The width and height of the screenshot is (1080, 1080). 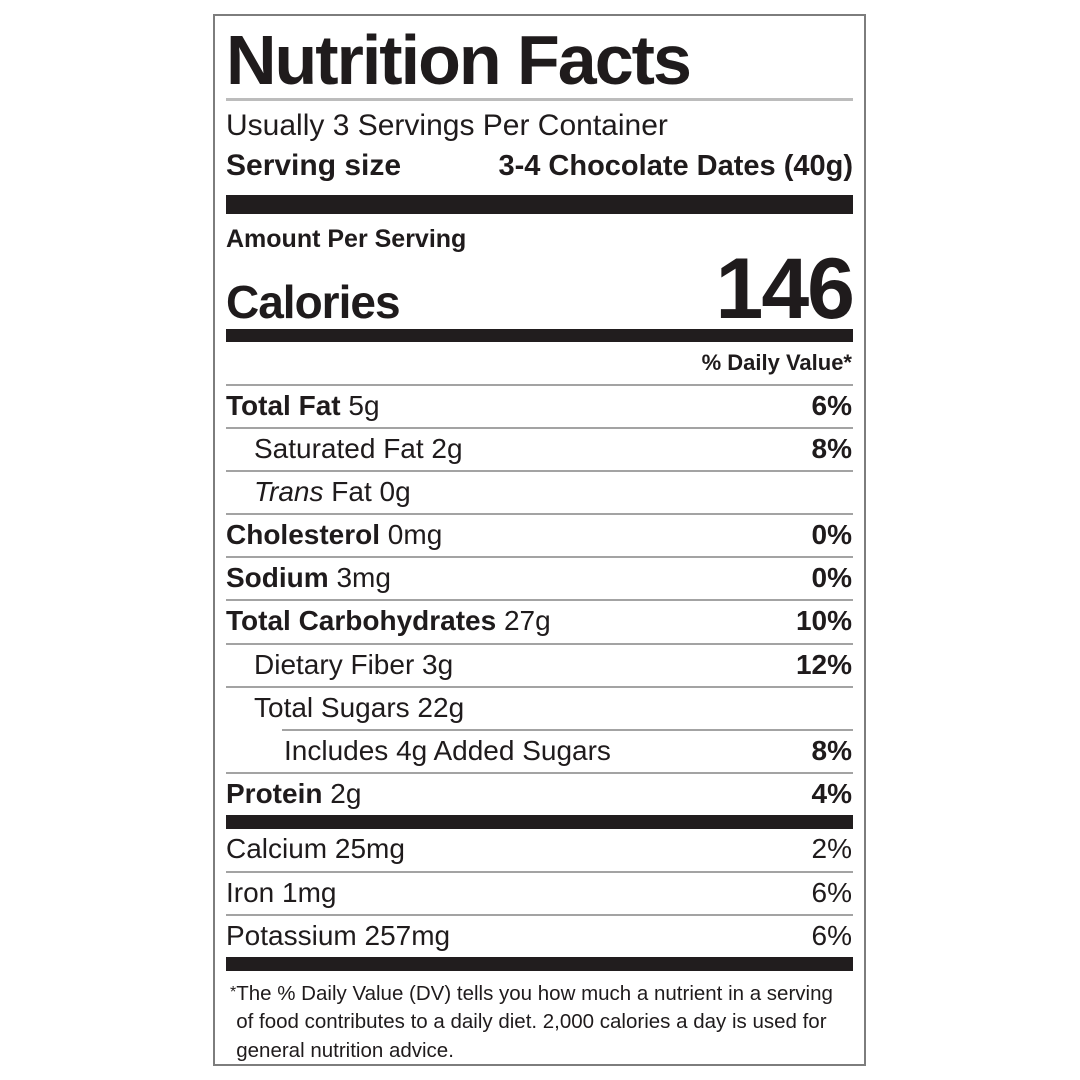 I want to click on nutrient-row-name: Total Fat 5g, so click(x=303, y=405).